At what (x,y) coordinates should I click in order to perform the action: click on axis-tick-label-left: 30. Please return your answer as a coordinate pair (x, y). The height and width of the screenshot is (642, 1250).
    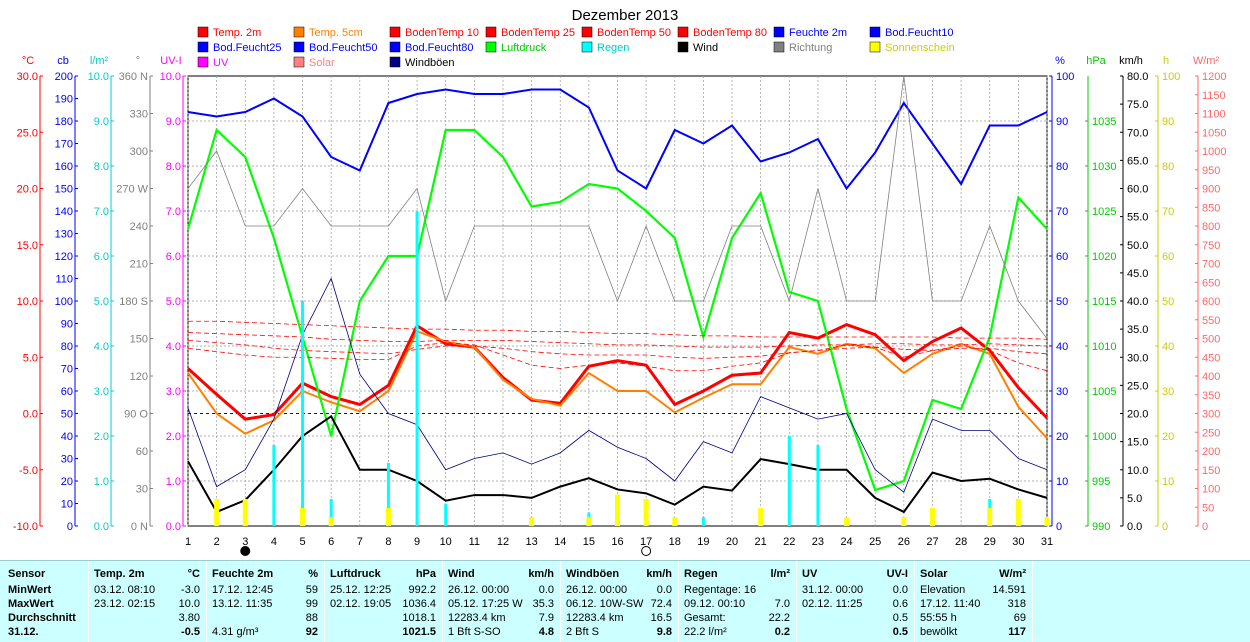
    Looking at the image, I should click on (67, 460).